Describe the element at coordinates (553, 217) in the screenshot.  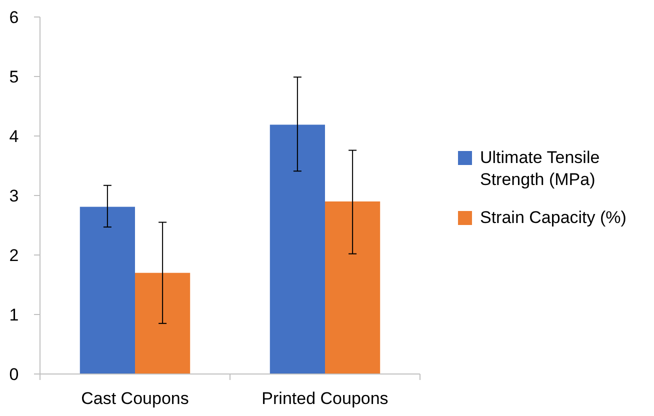
I see `legend-label: Strain Capacity (%)` at that location.